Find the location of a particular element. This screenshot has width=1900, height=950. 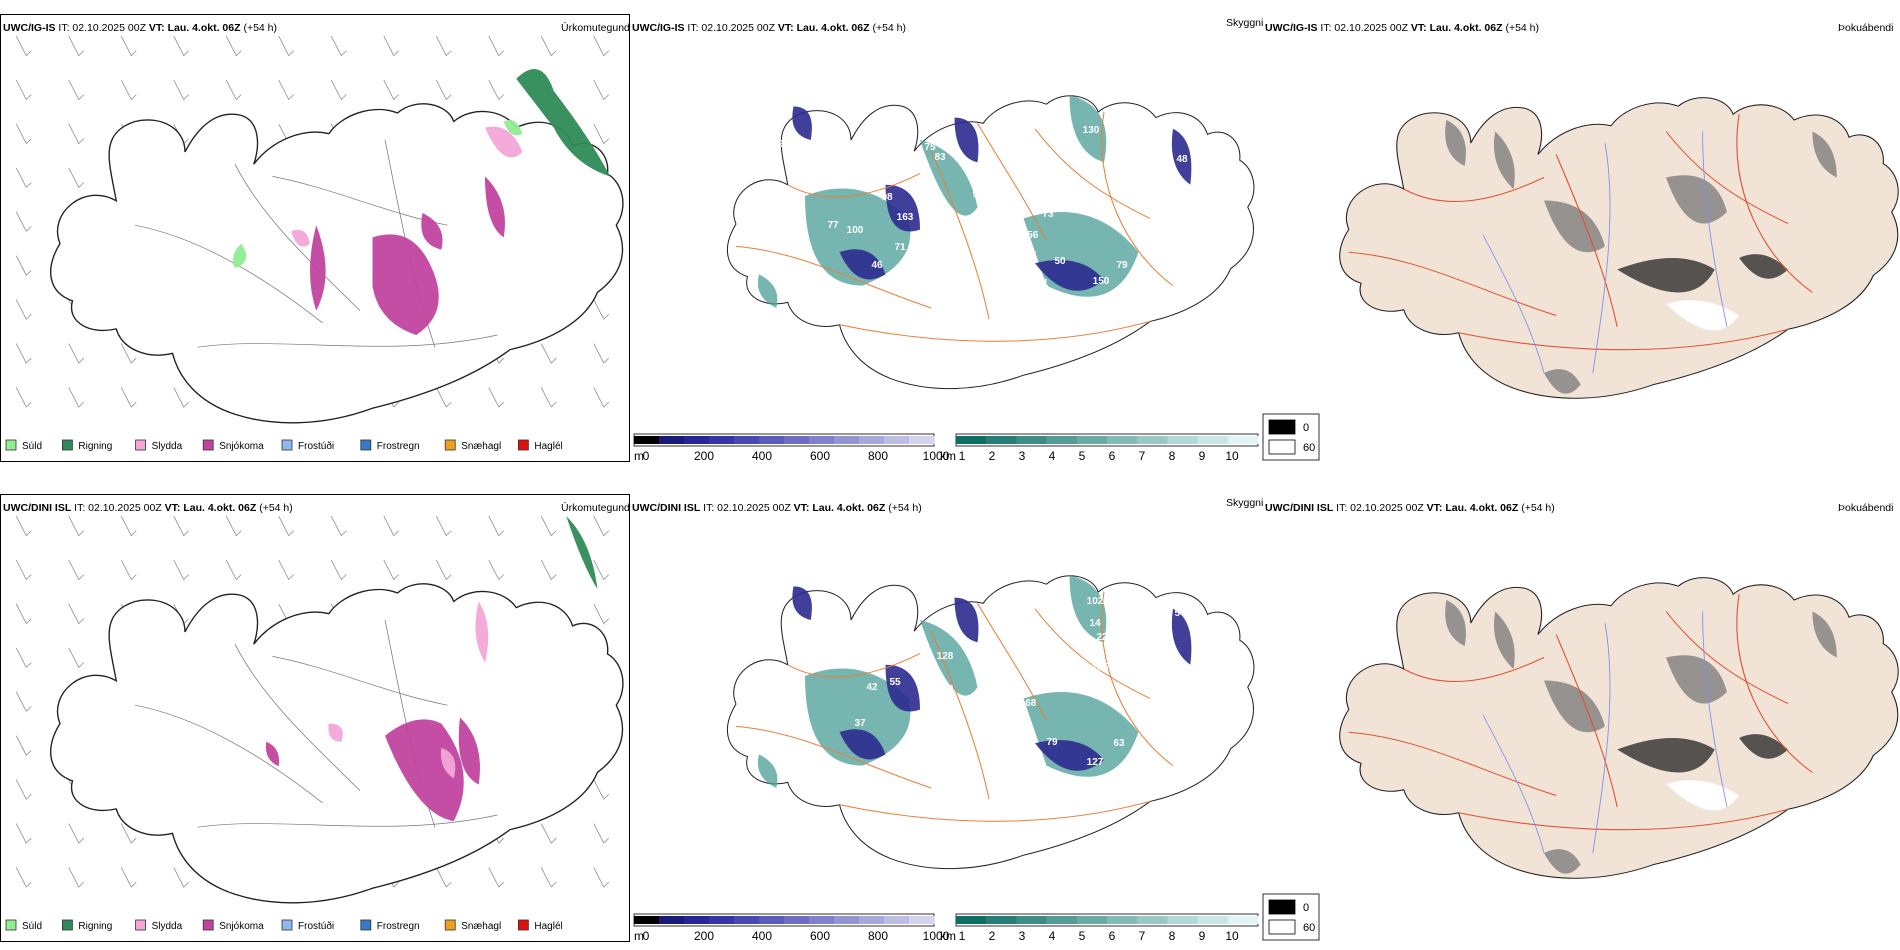

visibility-label: 23 is located at coordinates (760, 347).